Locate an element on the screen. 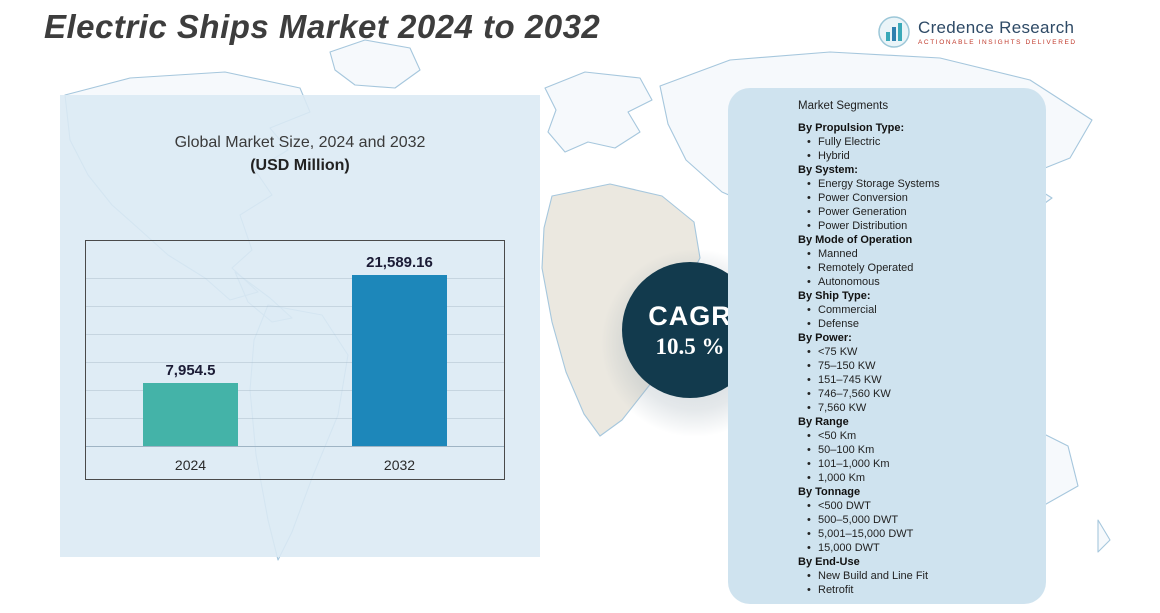 This screenshot has width=1160, height=613. logo-tagline: Actionable Insights Delivered is located at coordinates (997, 42).